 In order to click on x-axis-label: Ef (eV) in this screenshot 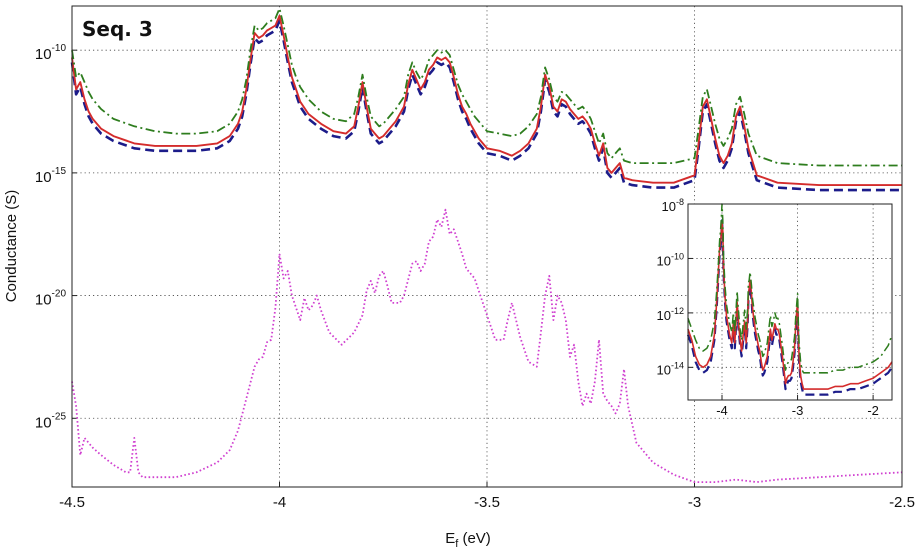, I will do `click(468, 540)`.